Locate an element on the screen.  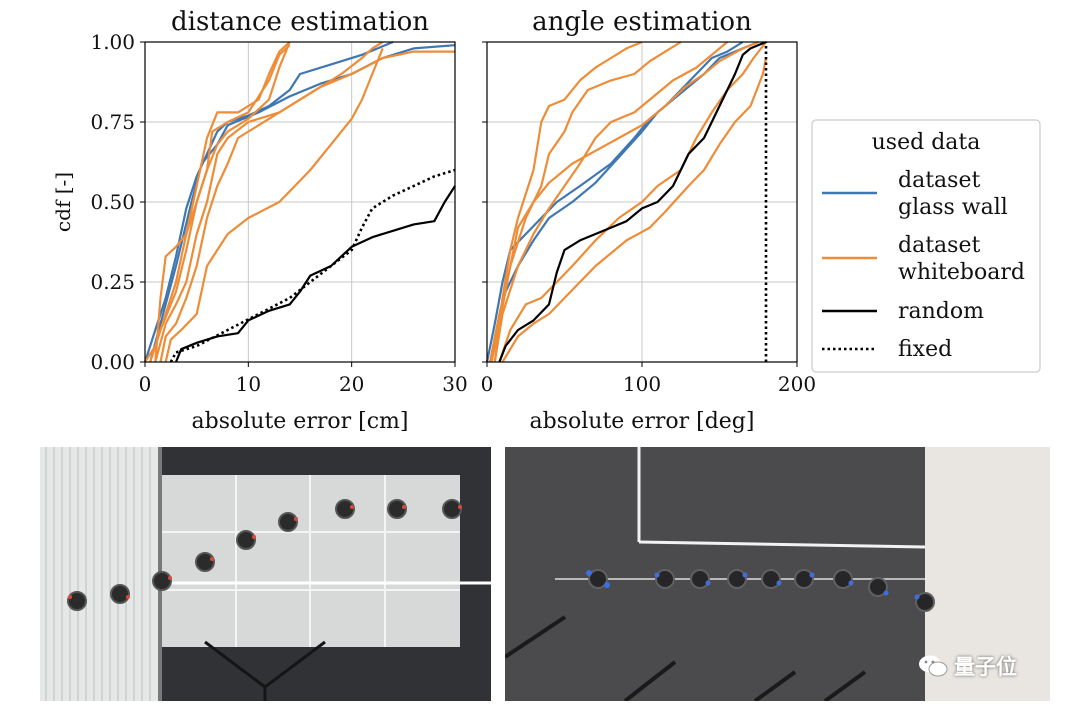
chart-title: distance estimation is located at coordinates (300, 22).